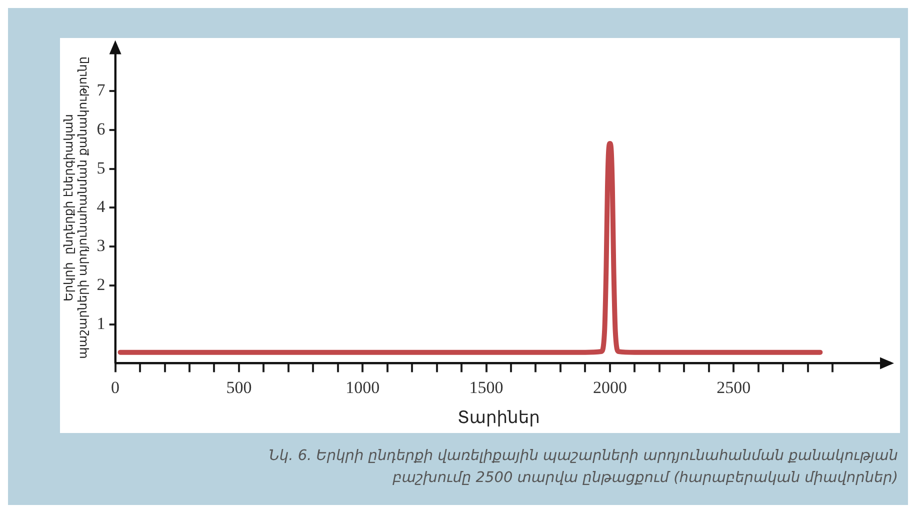 Image resolution: width=916 pixels, height=515 pixels. Describe the element at coordinates (583, 467) in the screenshot. I see `text: Նկ. 6. Երկրի ընդերքի վառելիքային պաշարների արդյունահանման քանակության բաշխումը 2500 տարվա ընթացքում (հարաբերական միավորներ)` at that location.